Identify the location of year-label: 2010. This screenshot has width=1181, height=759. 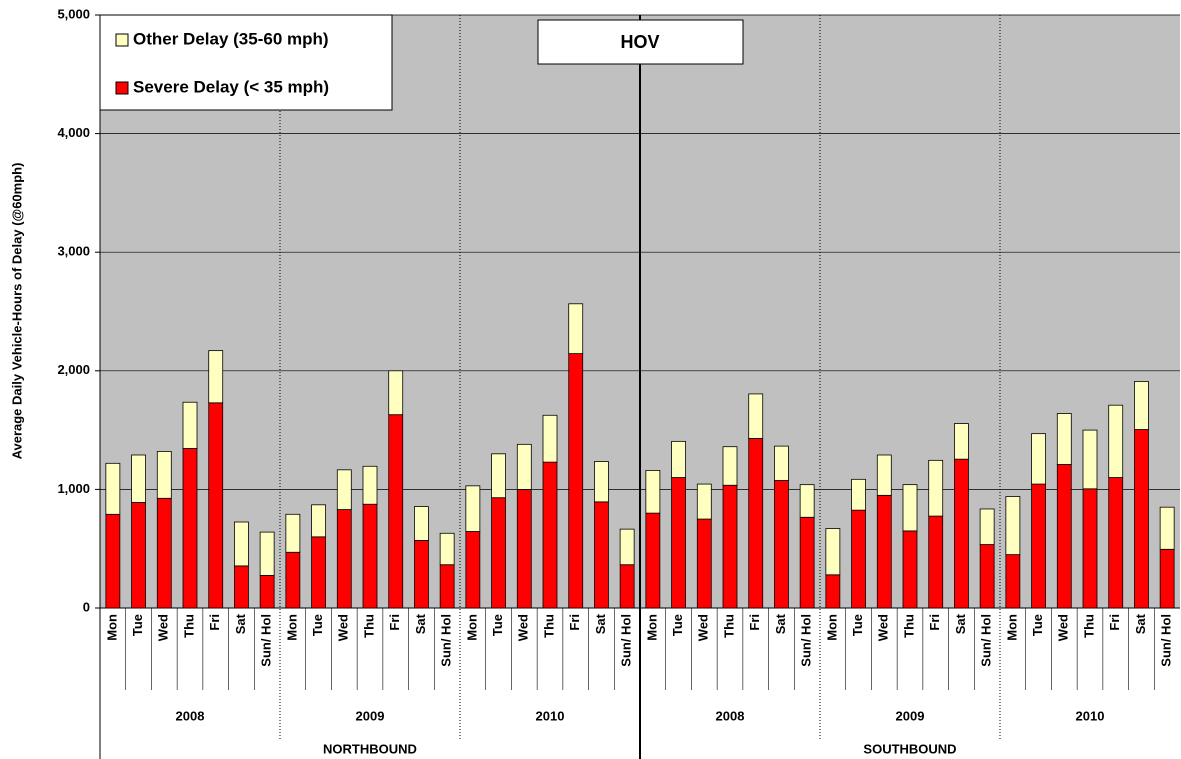
(550, 715).